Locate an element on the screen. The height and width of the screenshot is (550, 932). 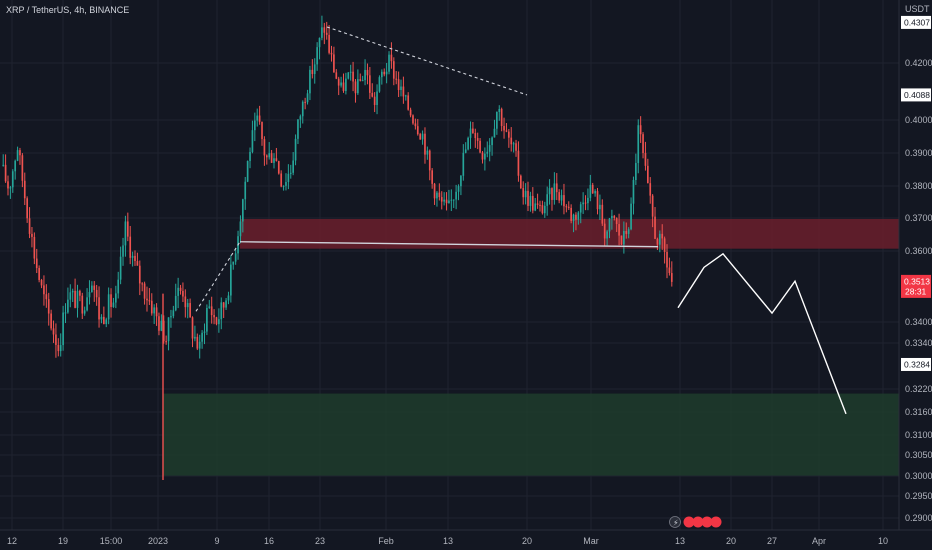
projection-path is located at coordinates (762, 333).